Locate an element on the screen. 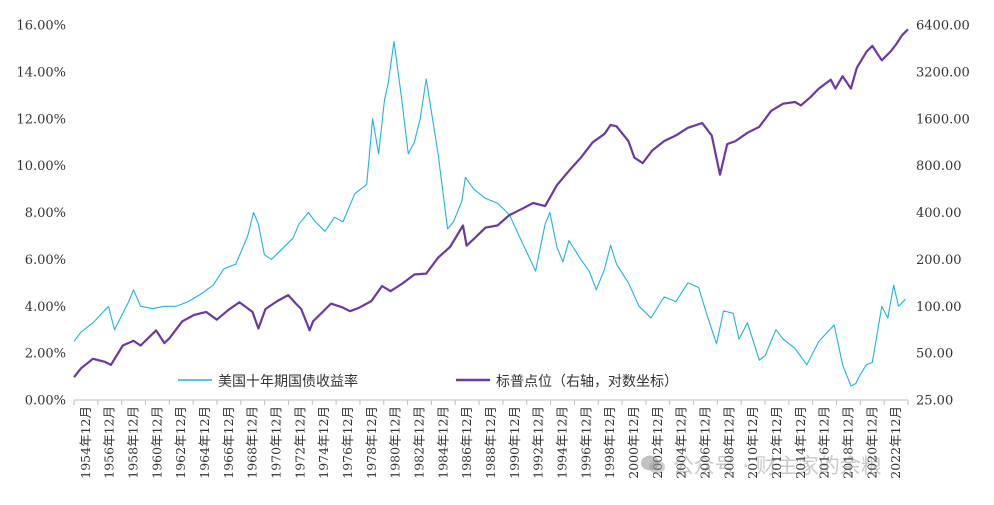 This screenshot has width=994, height=505. left-tick-label: 10.00% is located at coordinates (41, 166).